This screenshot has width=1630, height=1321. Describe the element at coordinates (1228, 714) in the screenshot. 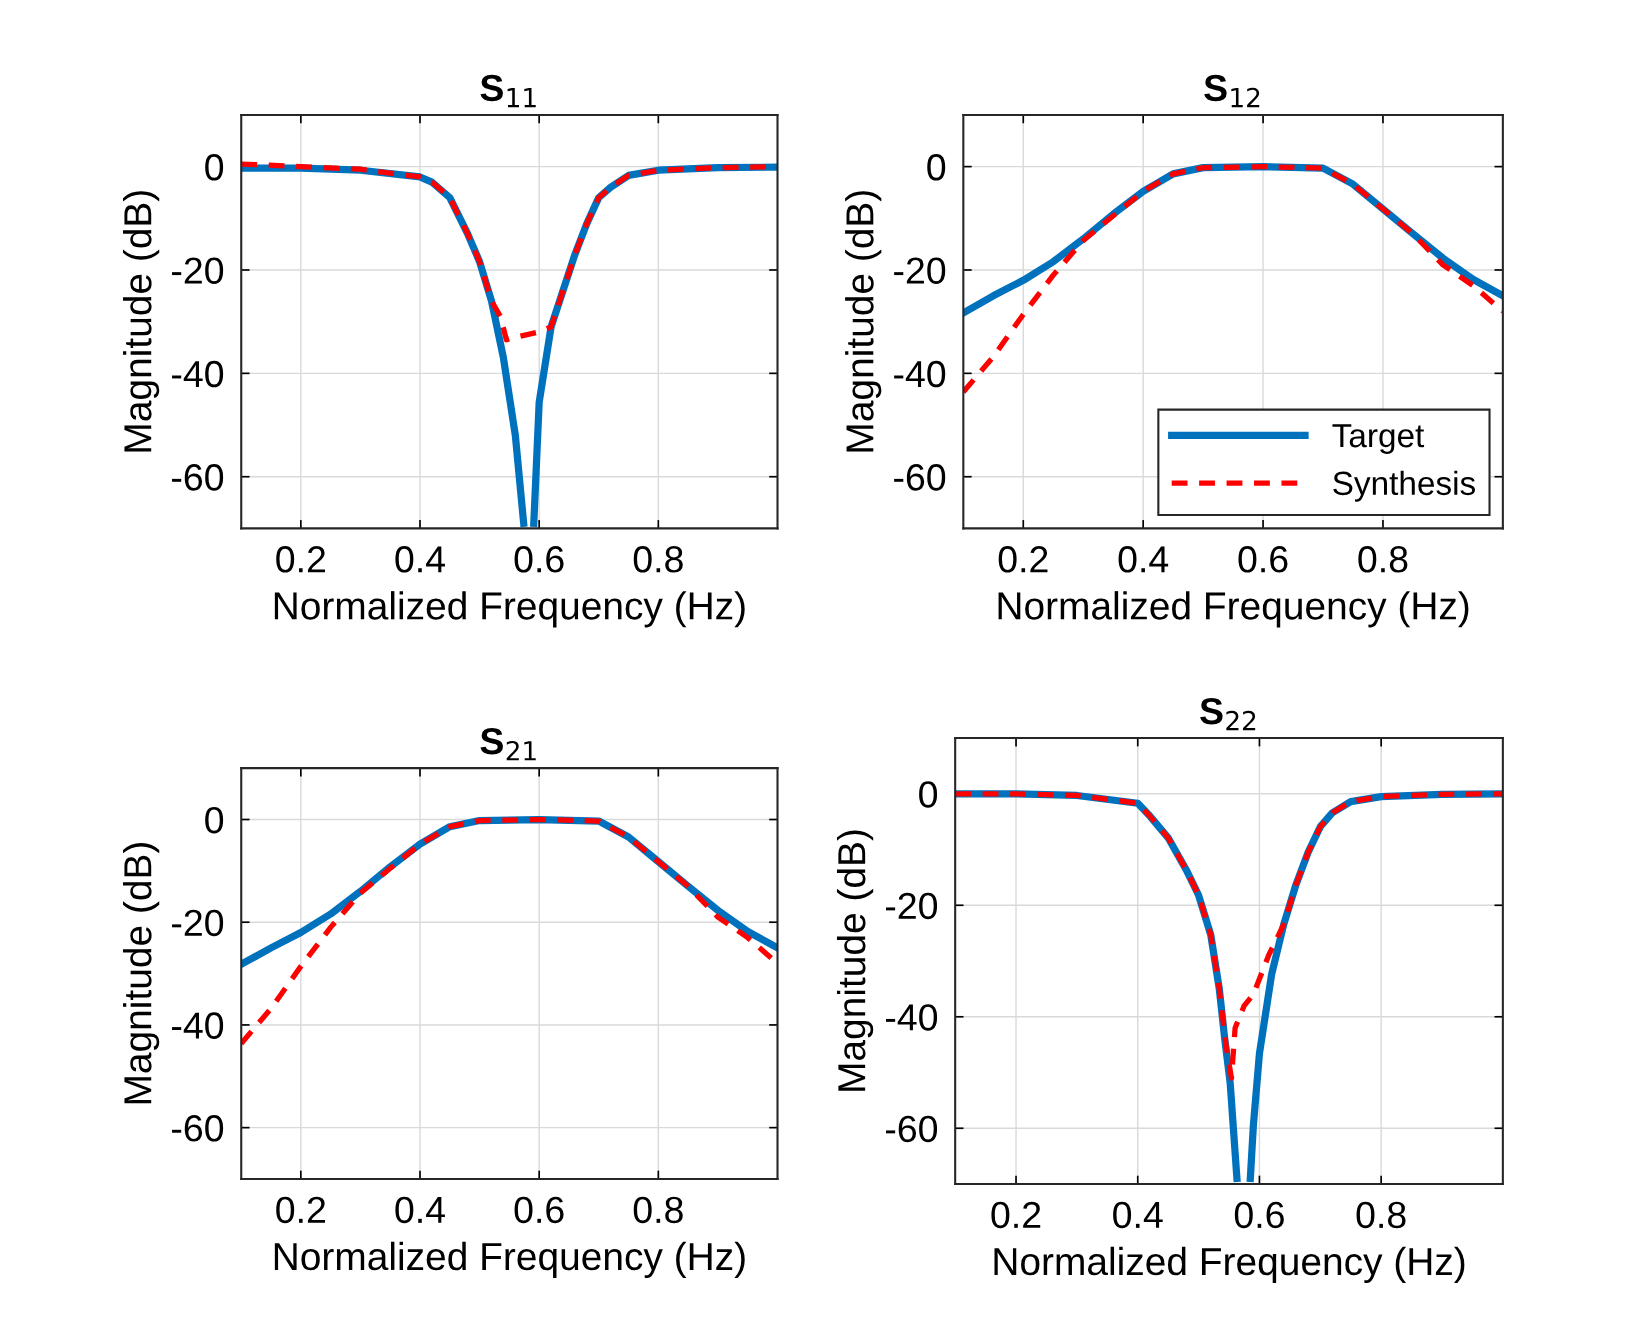

I see `chart-title: S$_{22}$` at that location.